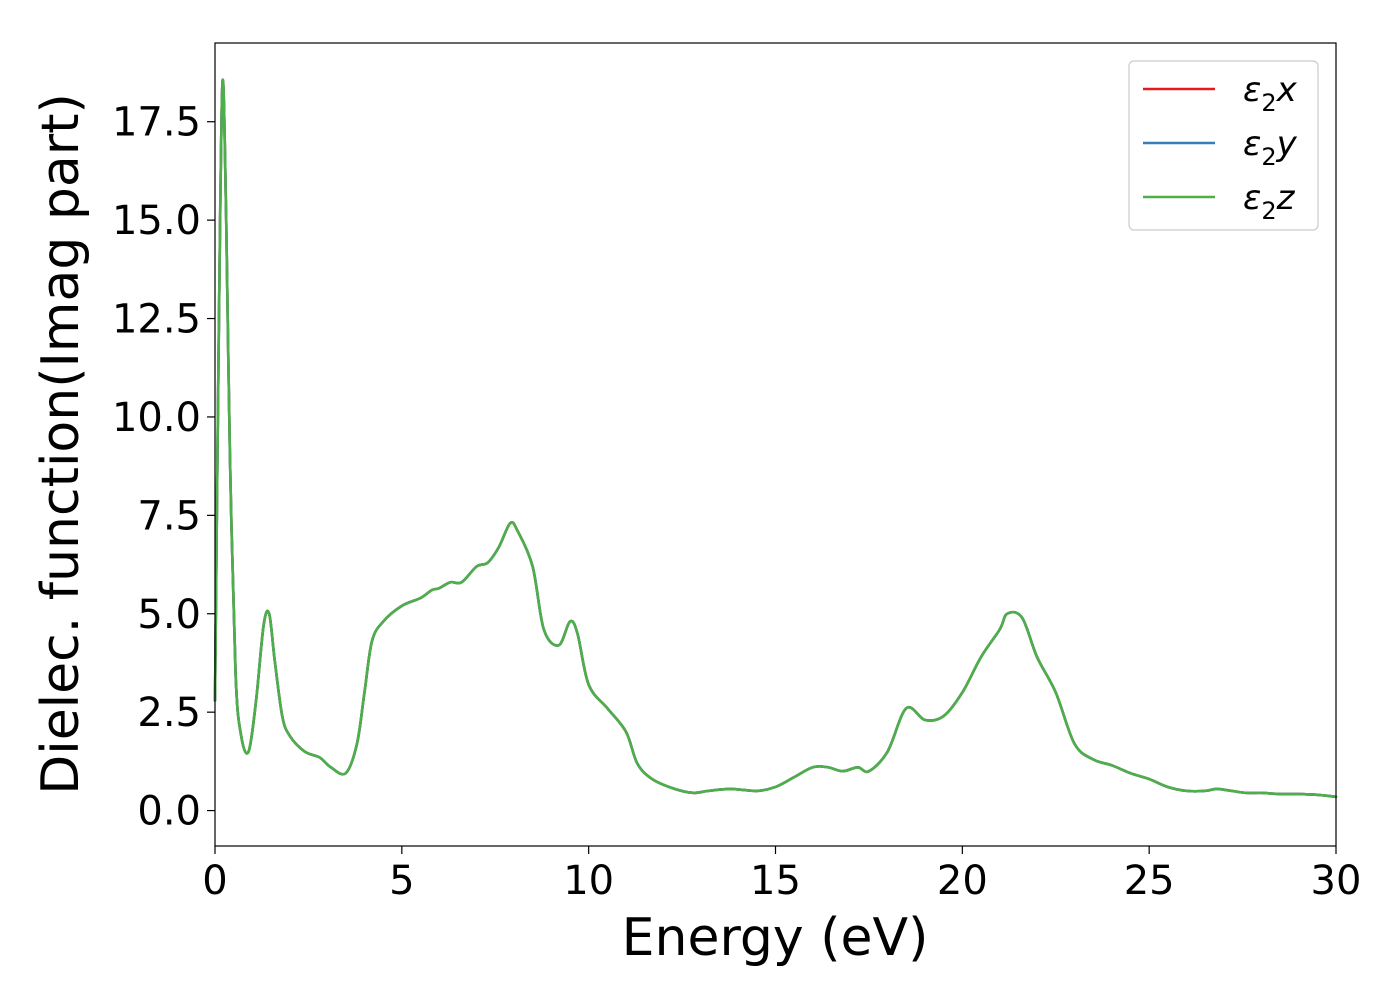 The height and width of the screenshot is (1004, 1400). I want to click on legend-box, so click(1223, 145).